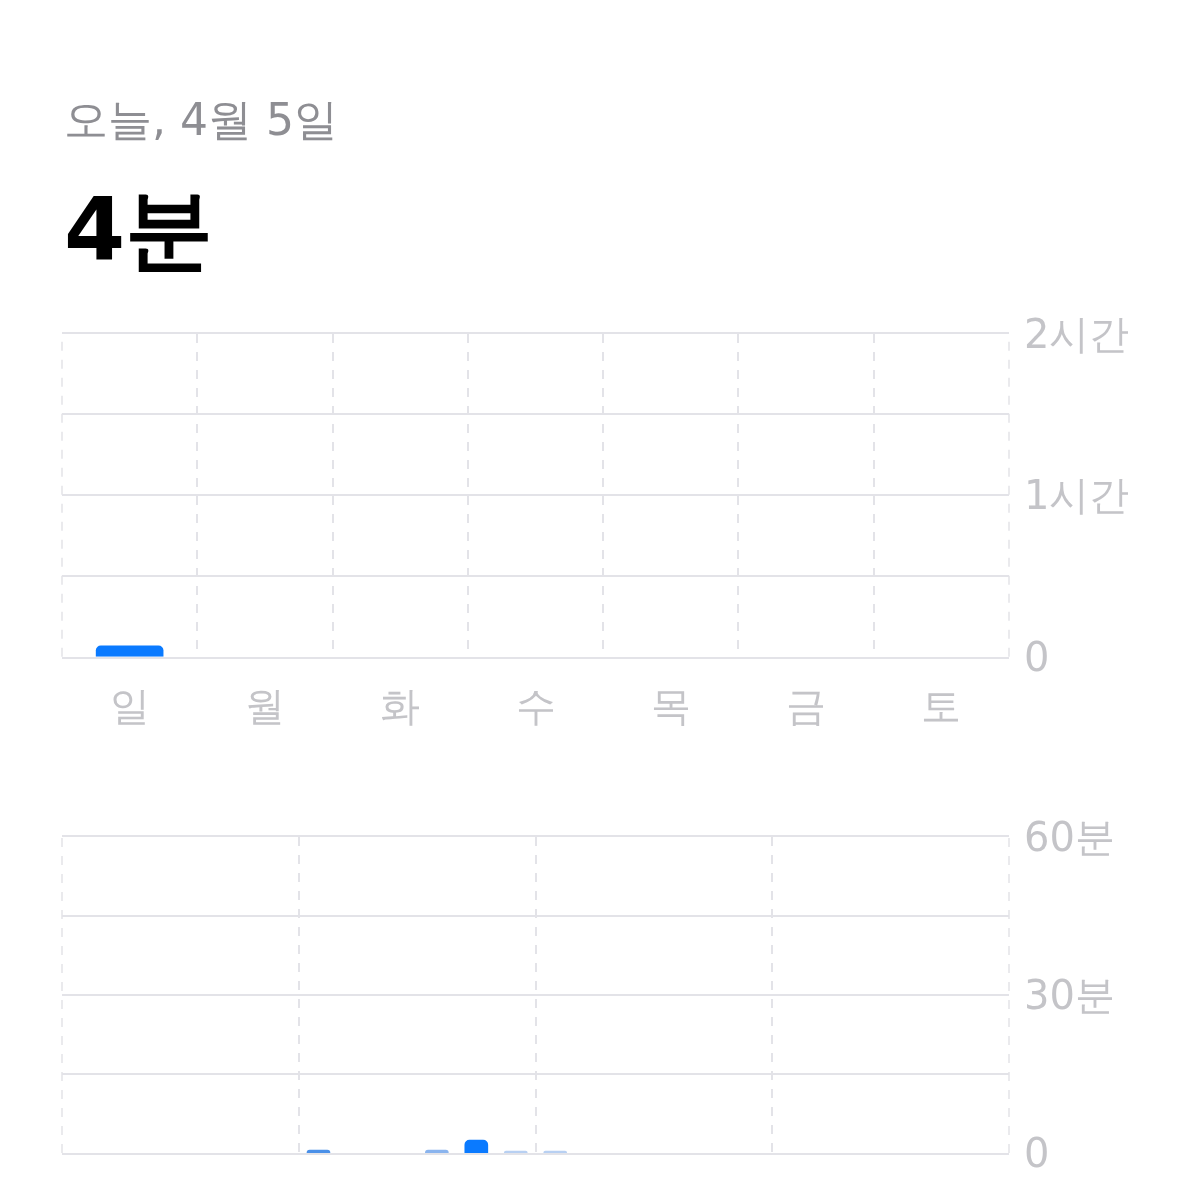 The image size is (1200, 1200). What do you see at coordinates (941, 706) in the screenshot?
I see `x-tick-label: 토` at bounding box center [941, 706].